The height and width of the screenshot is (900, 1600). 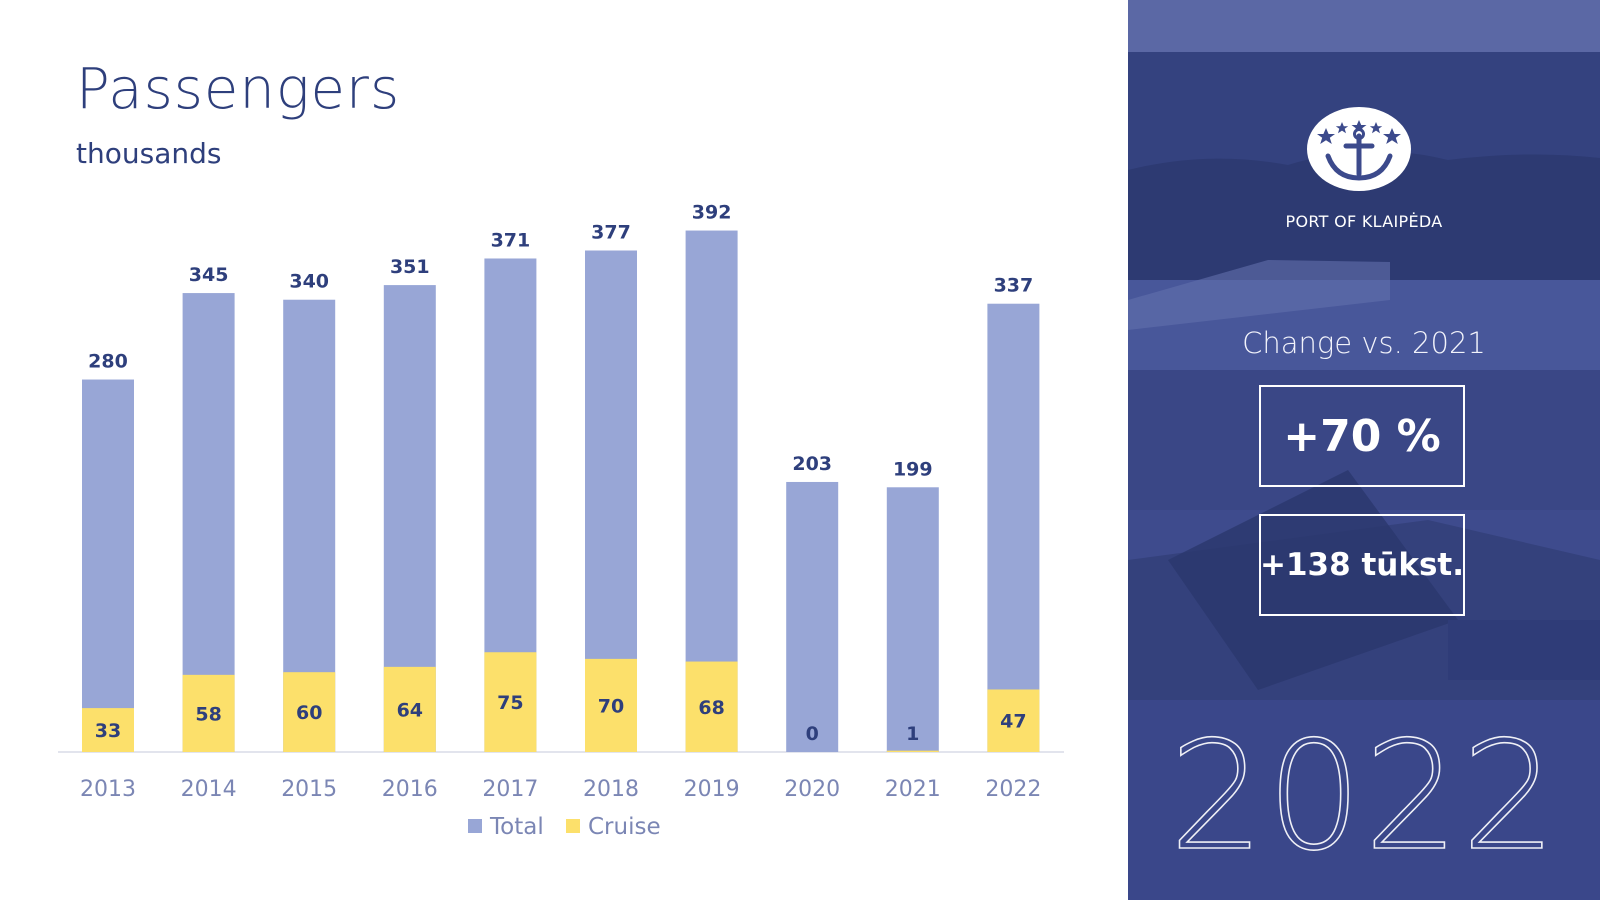 What do you see at coordinates (913, 469) in the screenshot?
I see `label-total-2021: 199` at bounding box center [913, 469].